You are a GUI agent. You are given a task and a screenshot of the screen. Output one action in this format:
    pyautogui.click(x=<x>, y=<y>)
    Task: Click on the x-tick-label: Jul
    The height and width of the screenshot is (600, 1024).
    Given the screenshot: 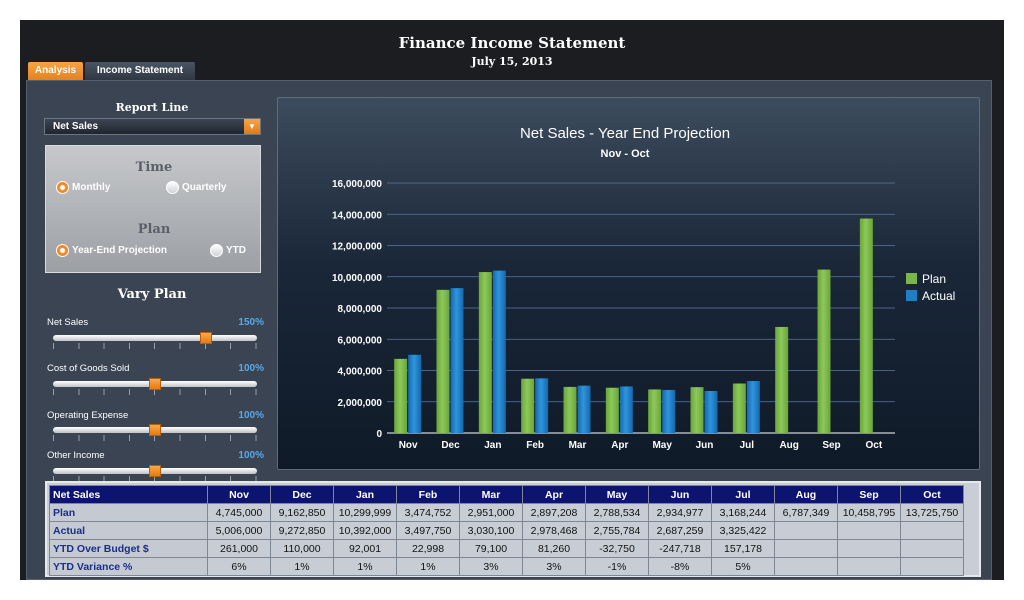 What is the action you would take?
    pyautogui.click(x=747, y=445)
    